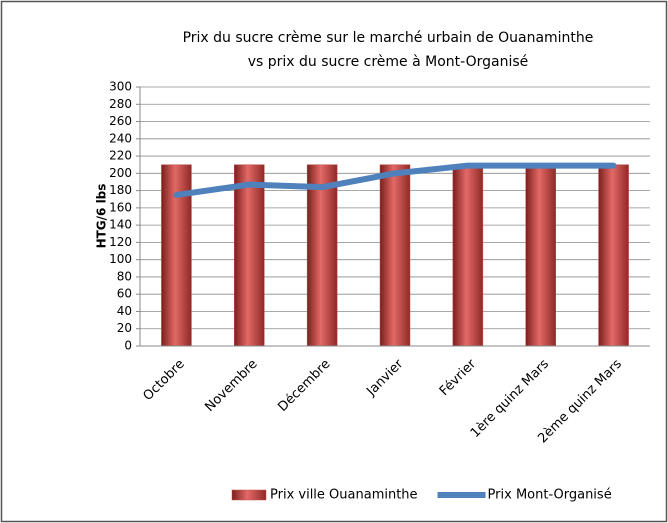  Describe the element at coordinates (120, 190) in the screenshot. I see `y-tick-label: 180` at that location.